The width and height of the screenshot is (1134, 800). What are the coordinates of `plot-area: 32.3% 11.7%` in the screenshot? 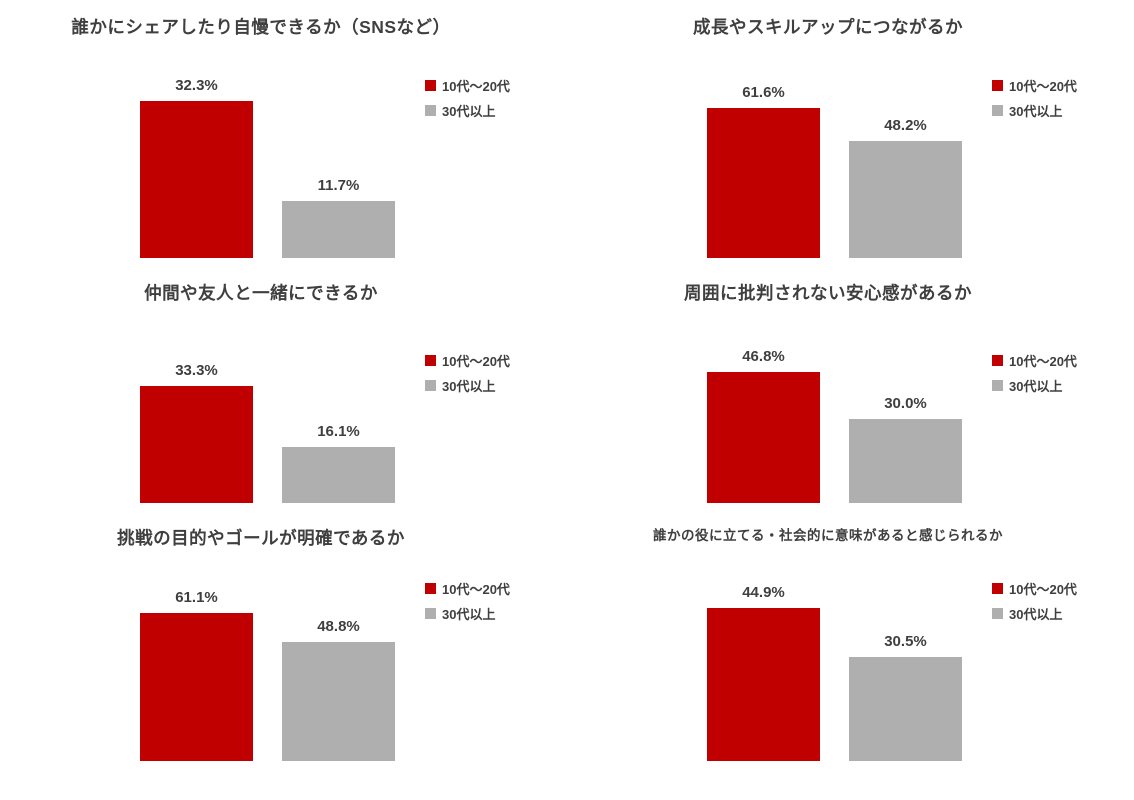 It's located at (267, 160).